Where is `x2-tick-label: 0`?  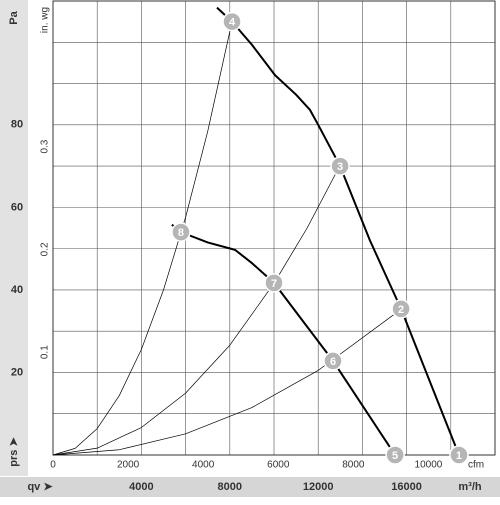 x2-tick-label: 0 is located at coordinates (53, 465).